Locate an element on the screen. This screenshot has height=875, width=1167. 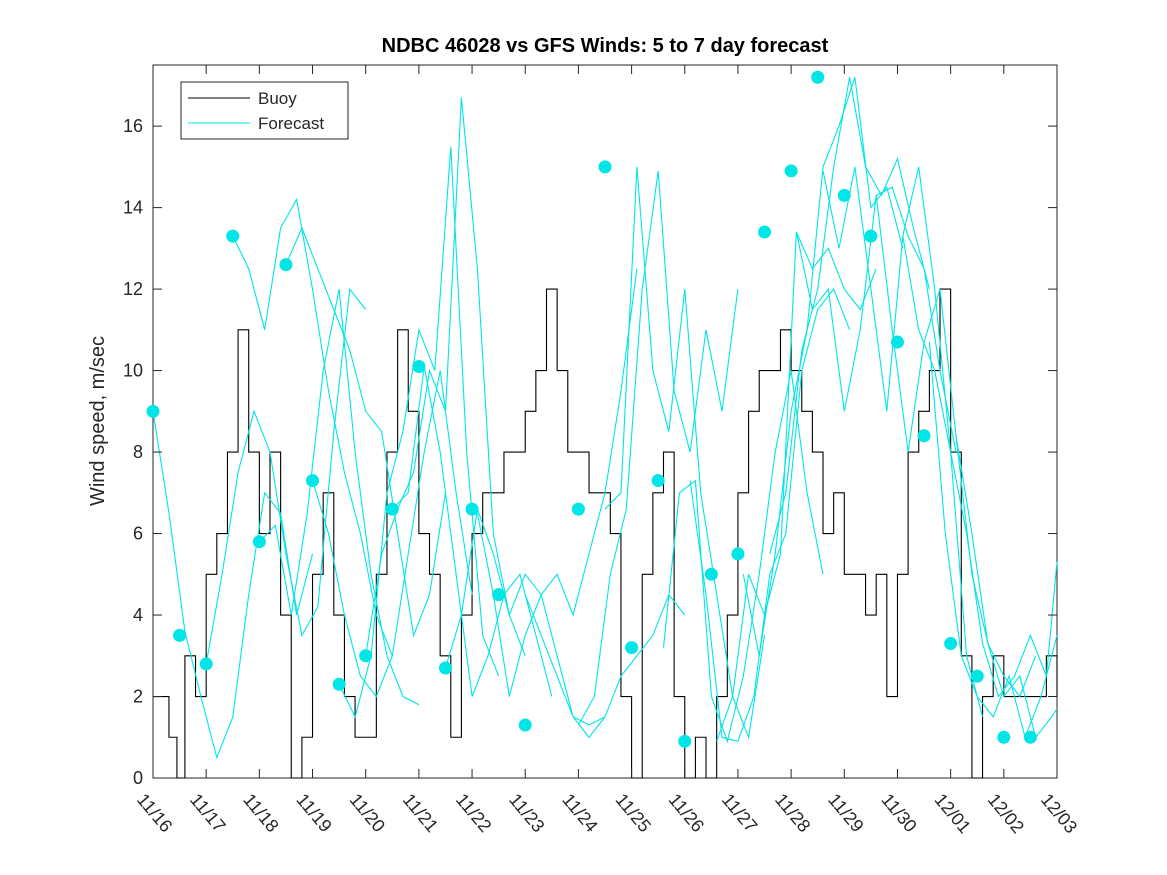
x-tick-label: 11/19 is located at coordinates (313, 813).